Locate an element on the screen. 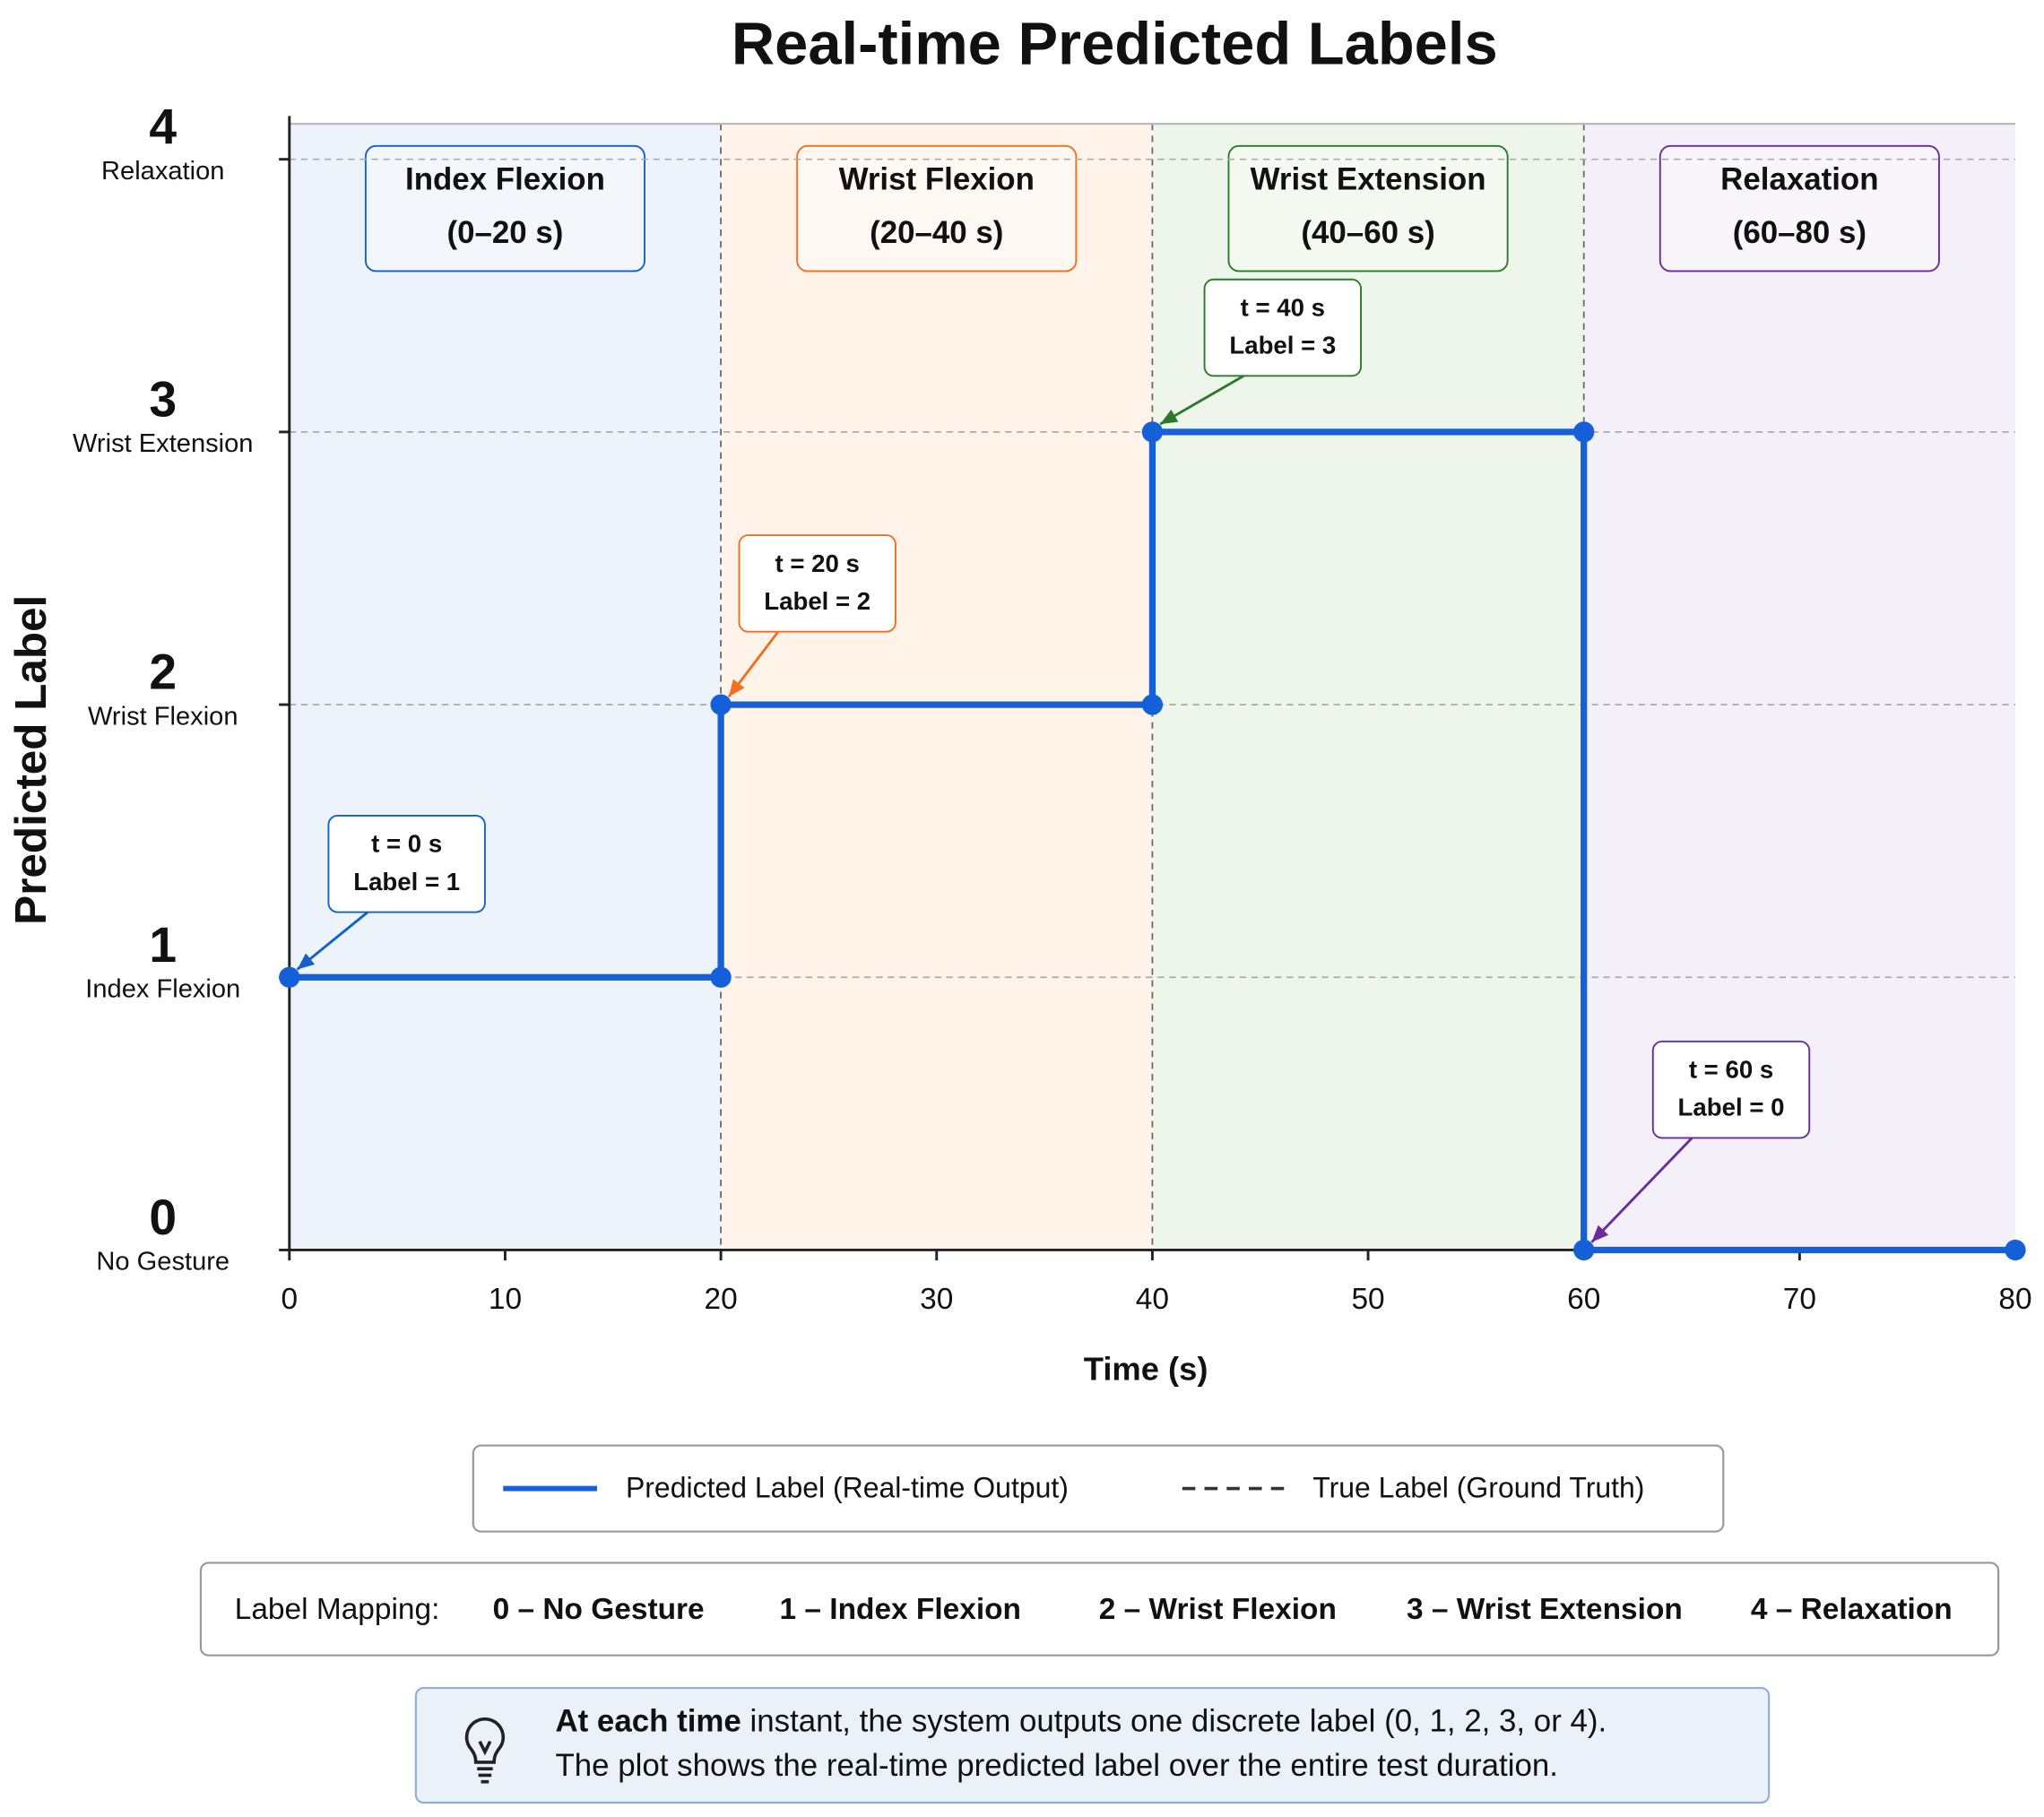  note-box is located at coordinates (1092, 1745).